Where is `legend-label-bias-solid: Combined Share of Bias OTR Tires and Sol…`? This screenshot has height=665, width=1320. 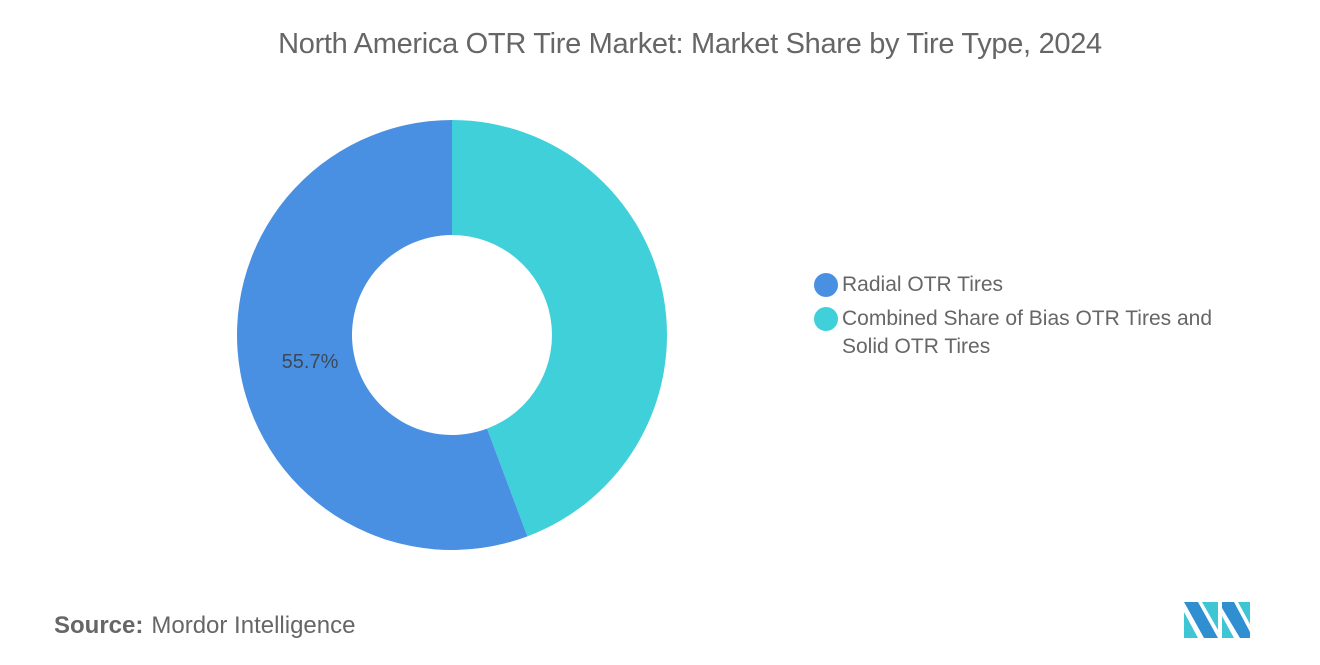
legend-label-bias-solid: Combined Share of Bias OTR Tires and Sol… is located at coordinates (1027, 332).